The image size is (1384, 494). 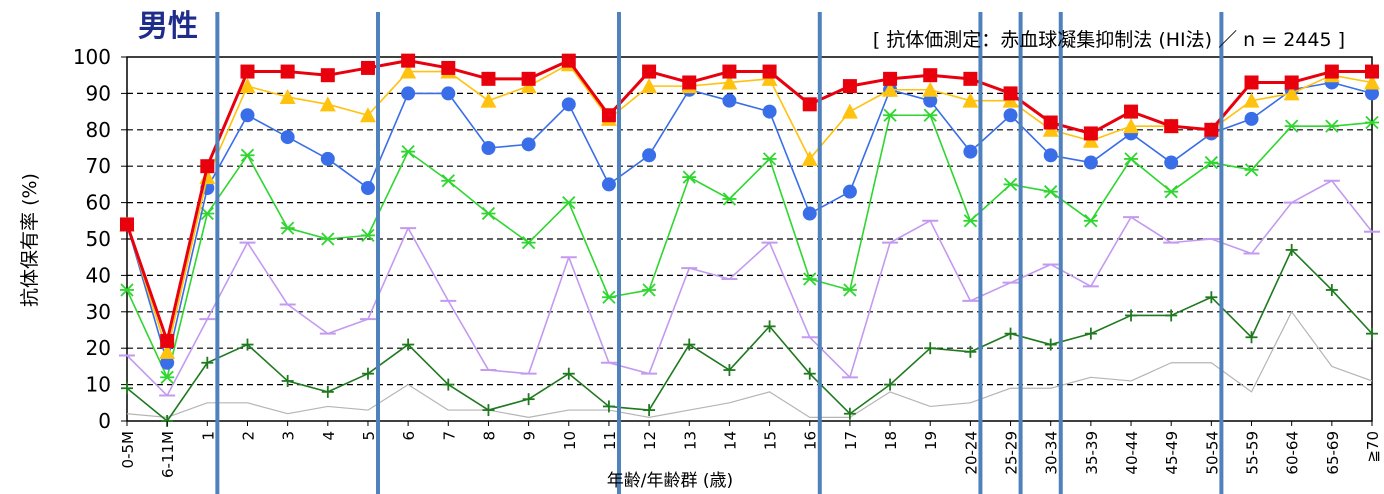 I want to click on x-tick-label-3: 2, so click(x=248, y=436).